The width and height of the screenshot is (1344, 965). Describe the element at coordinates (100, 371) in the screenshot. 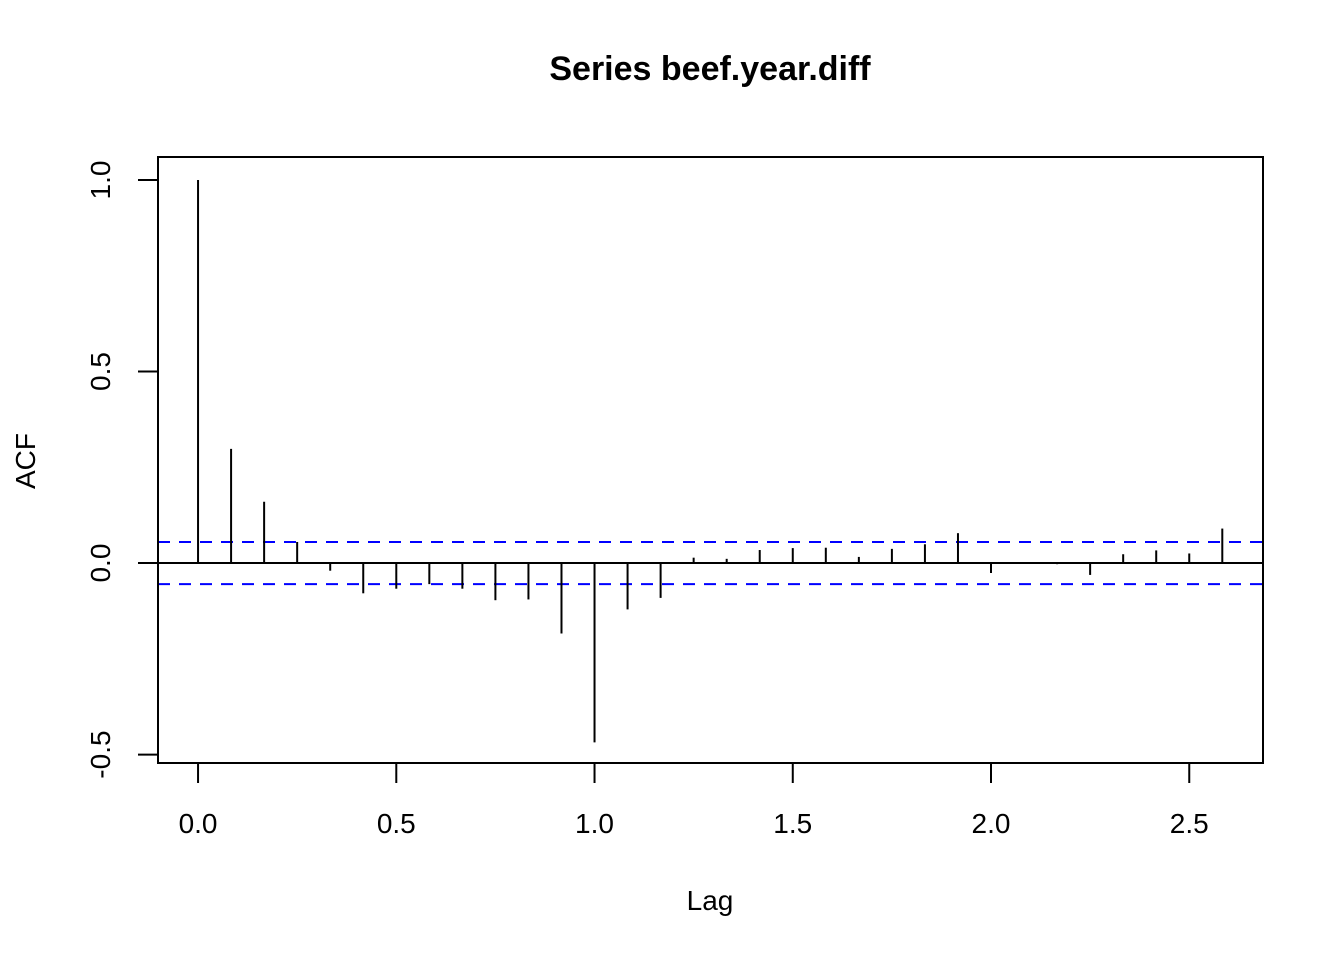

I see `y-tick-label: 0.5` at that location.